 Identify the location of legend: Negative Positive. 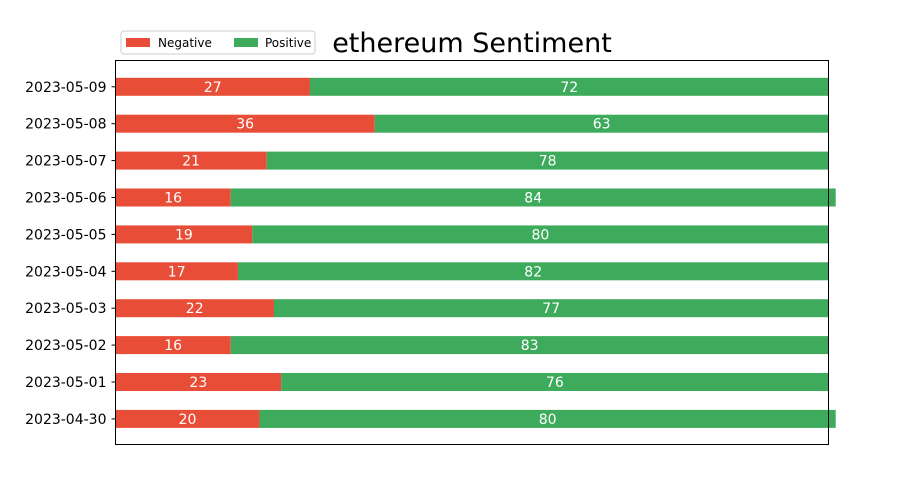
(218, 42).